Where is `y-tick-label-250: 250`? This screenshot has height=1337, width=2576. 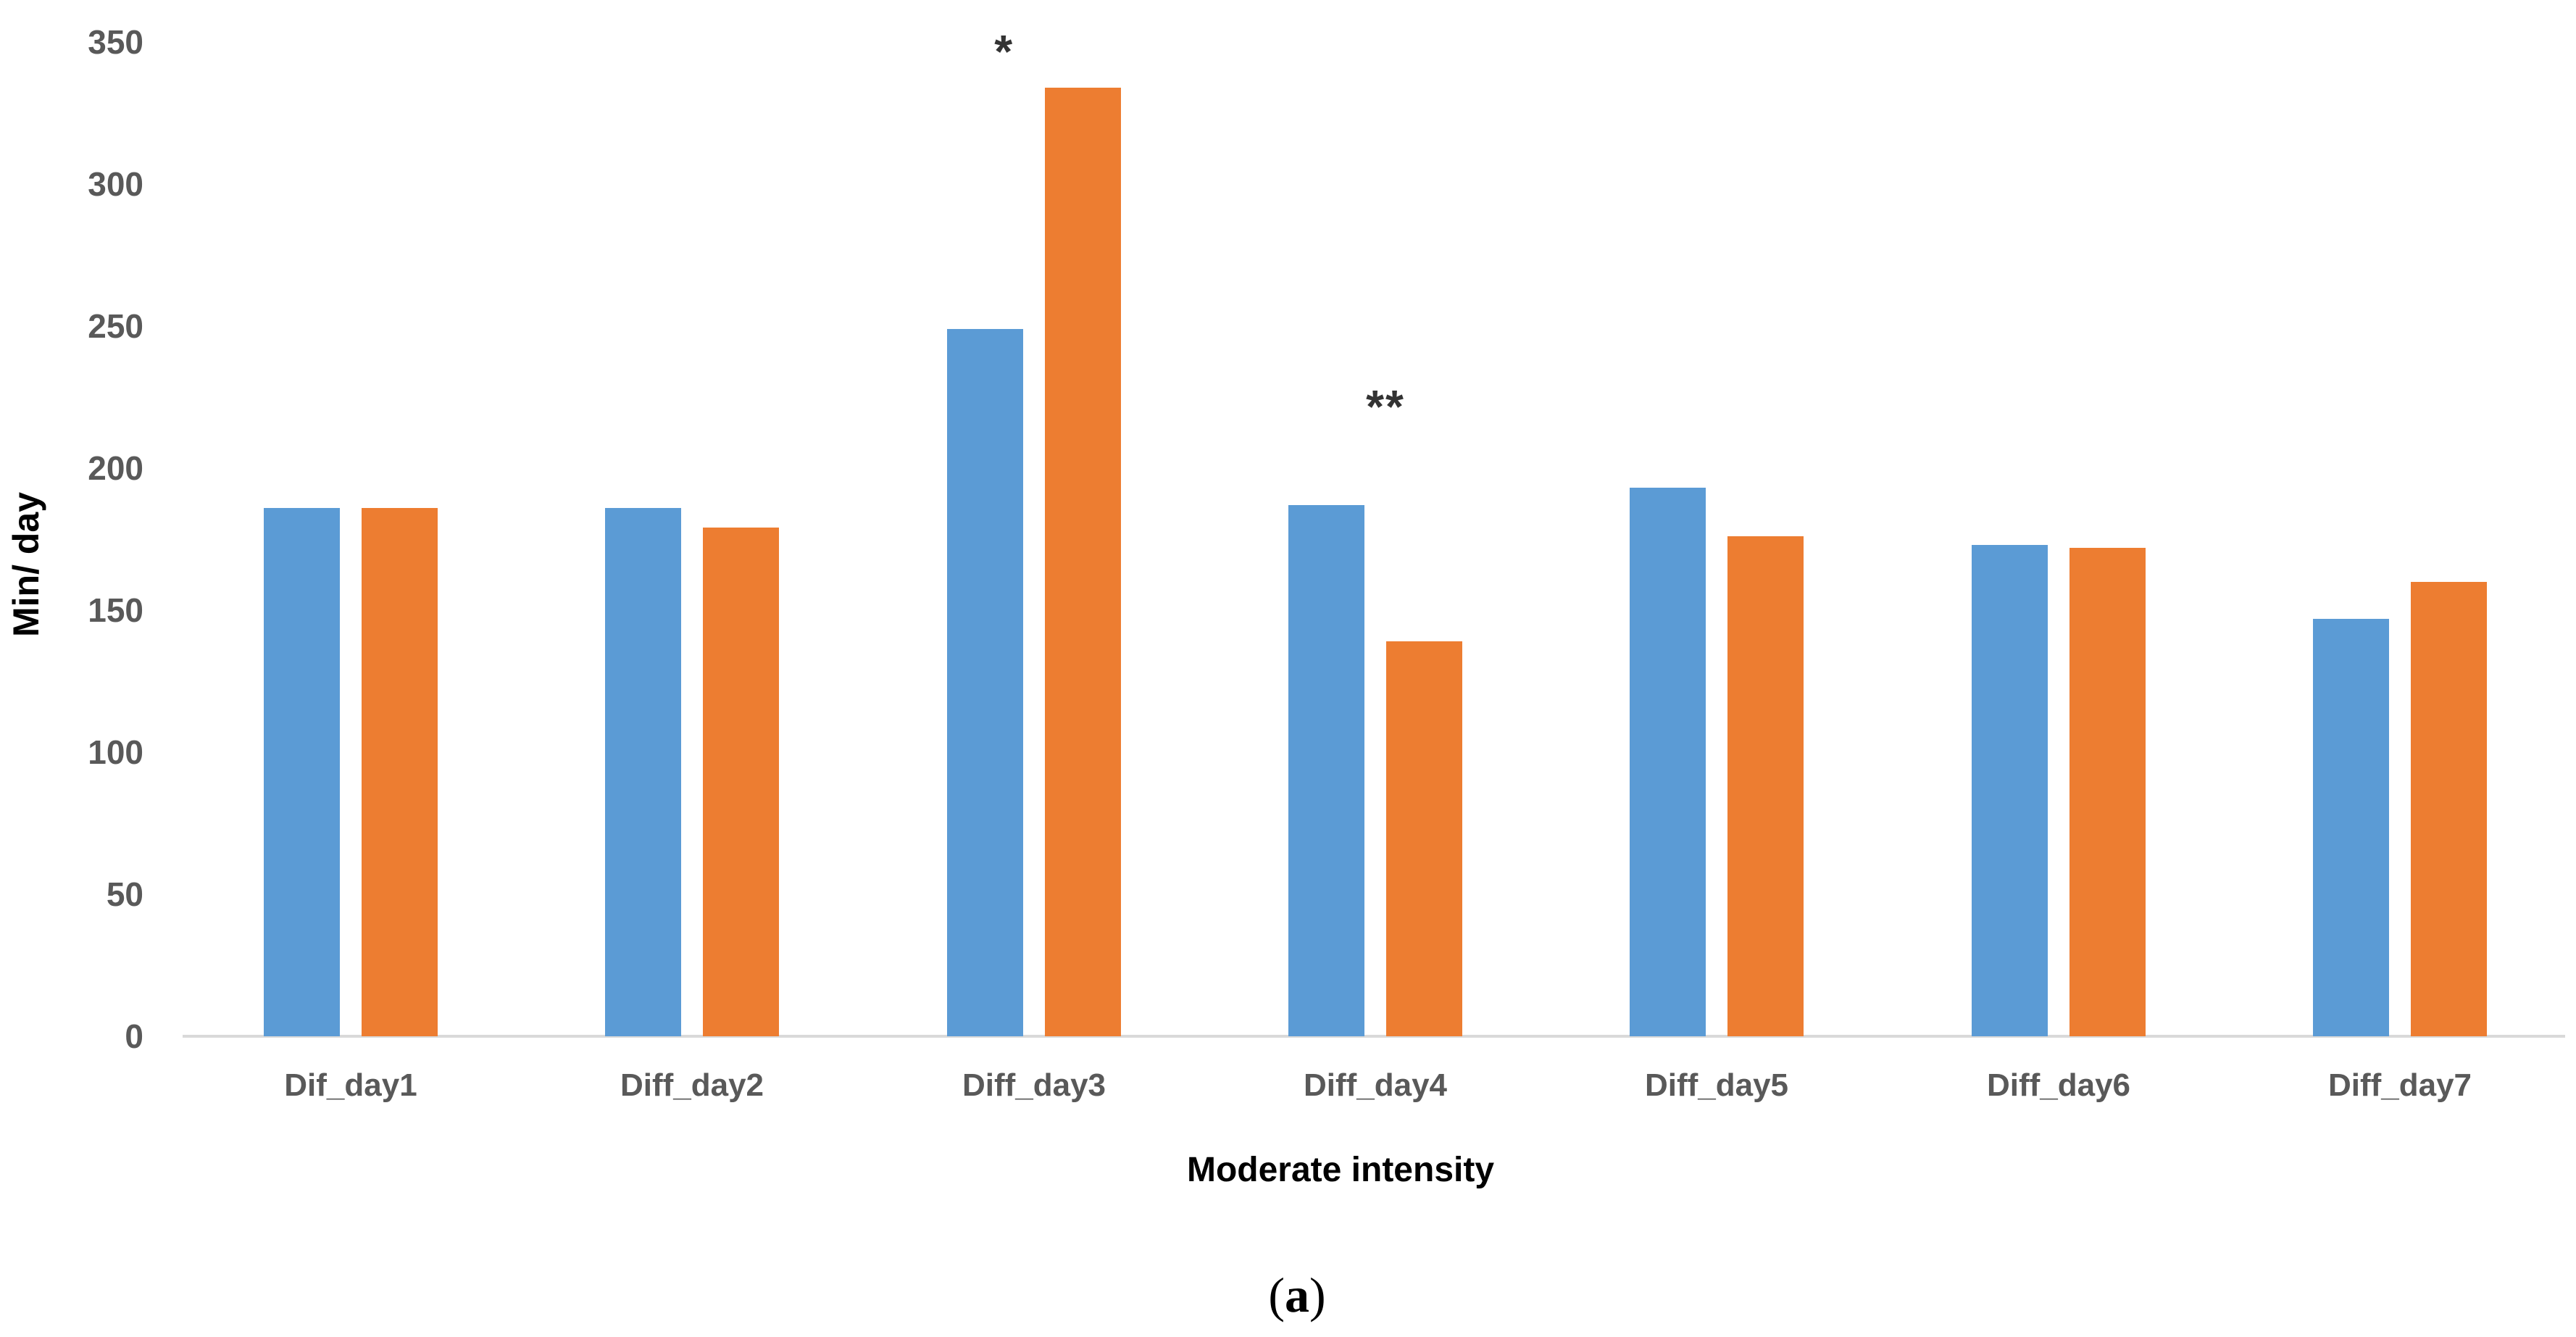
y-tick-label-250: 250 is located at coordinates (115, 326).